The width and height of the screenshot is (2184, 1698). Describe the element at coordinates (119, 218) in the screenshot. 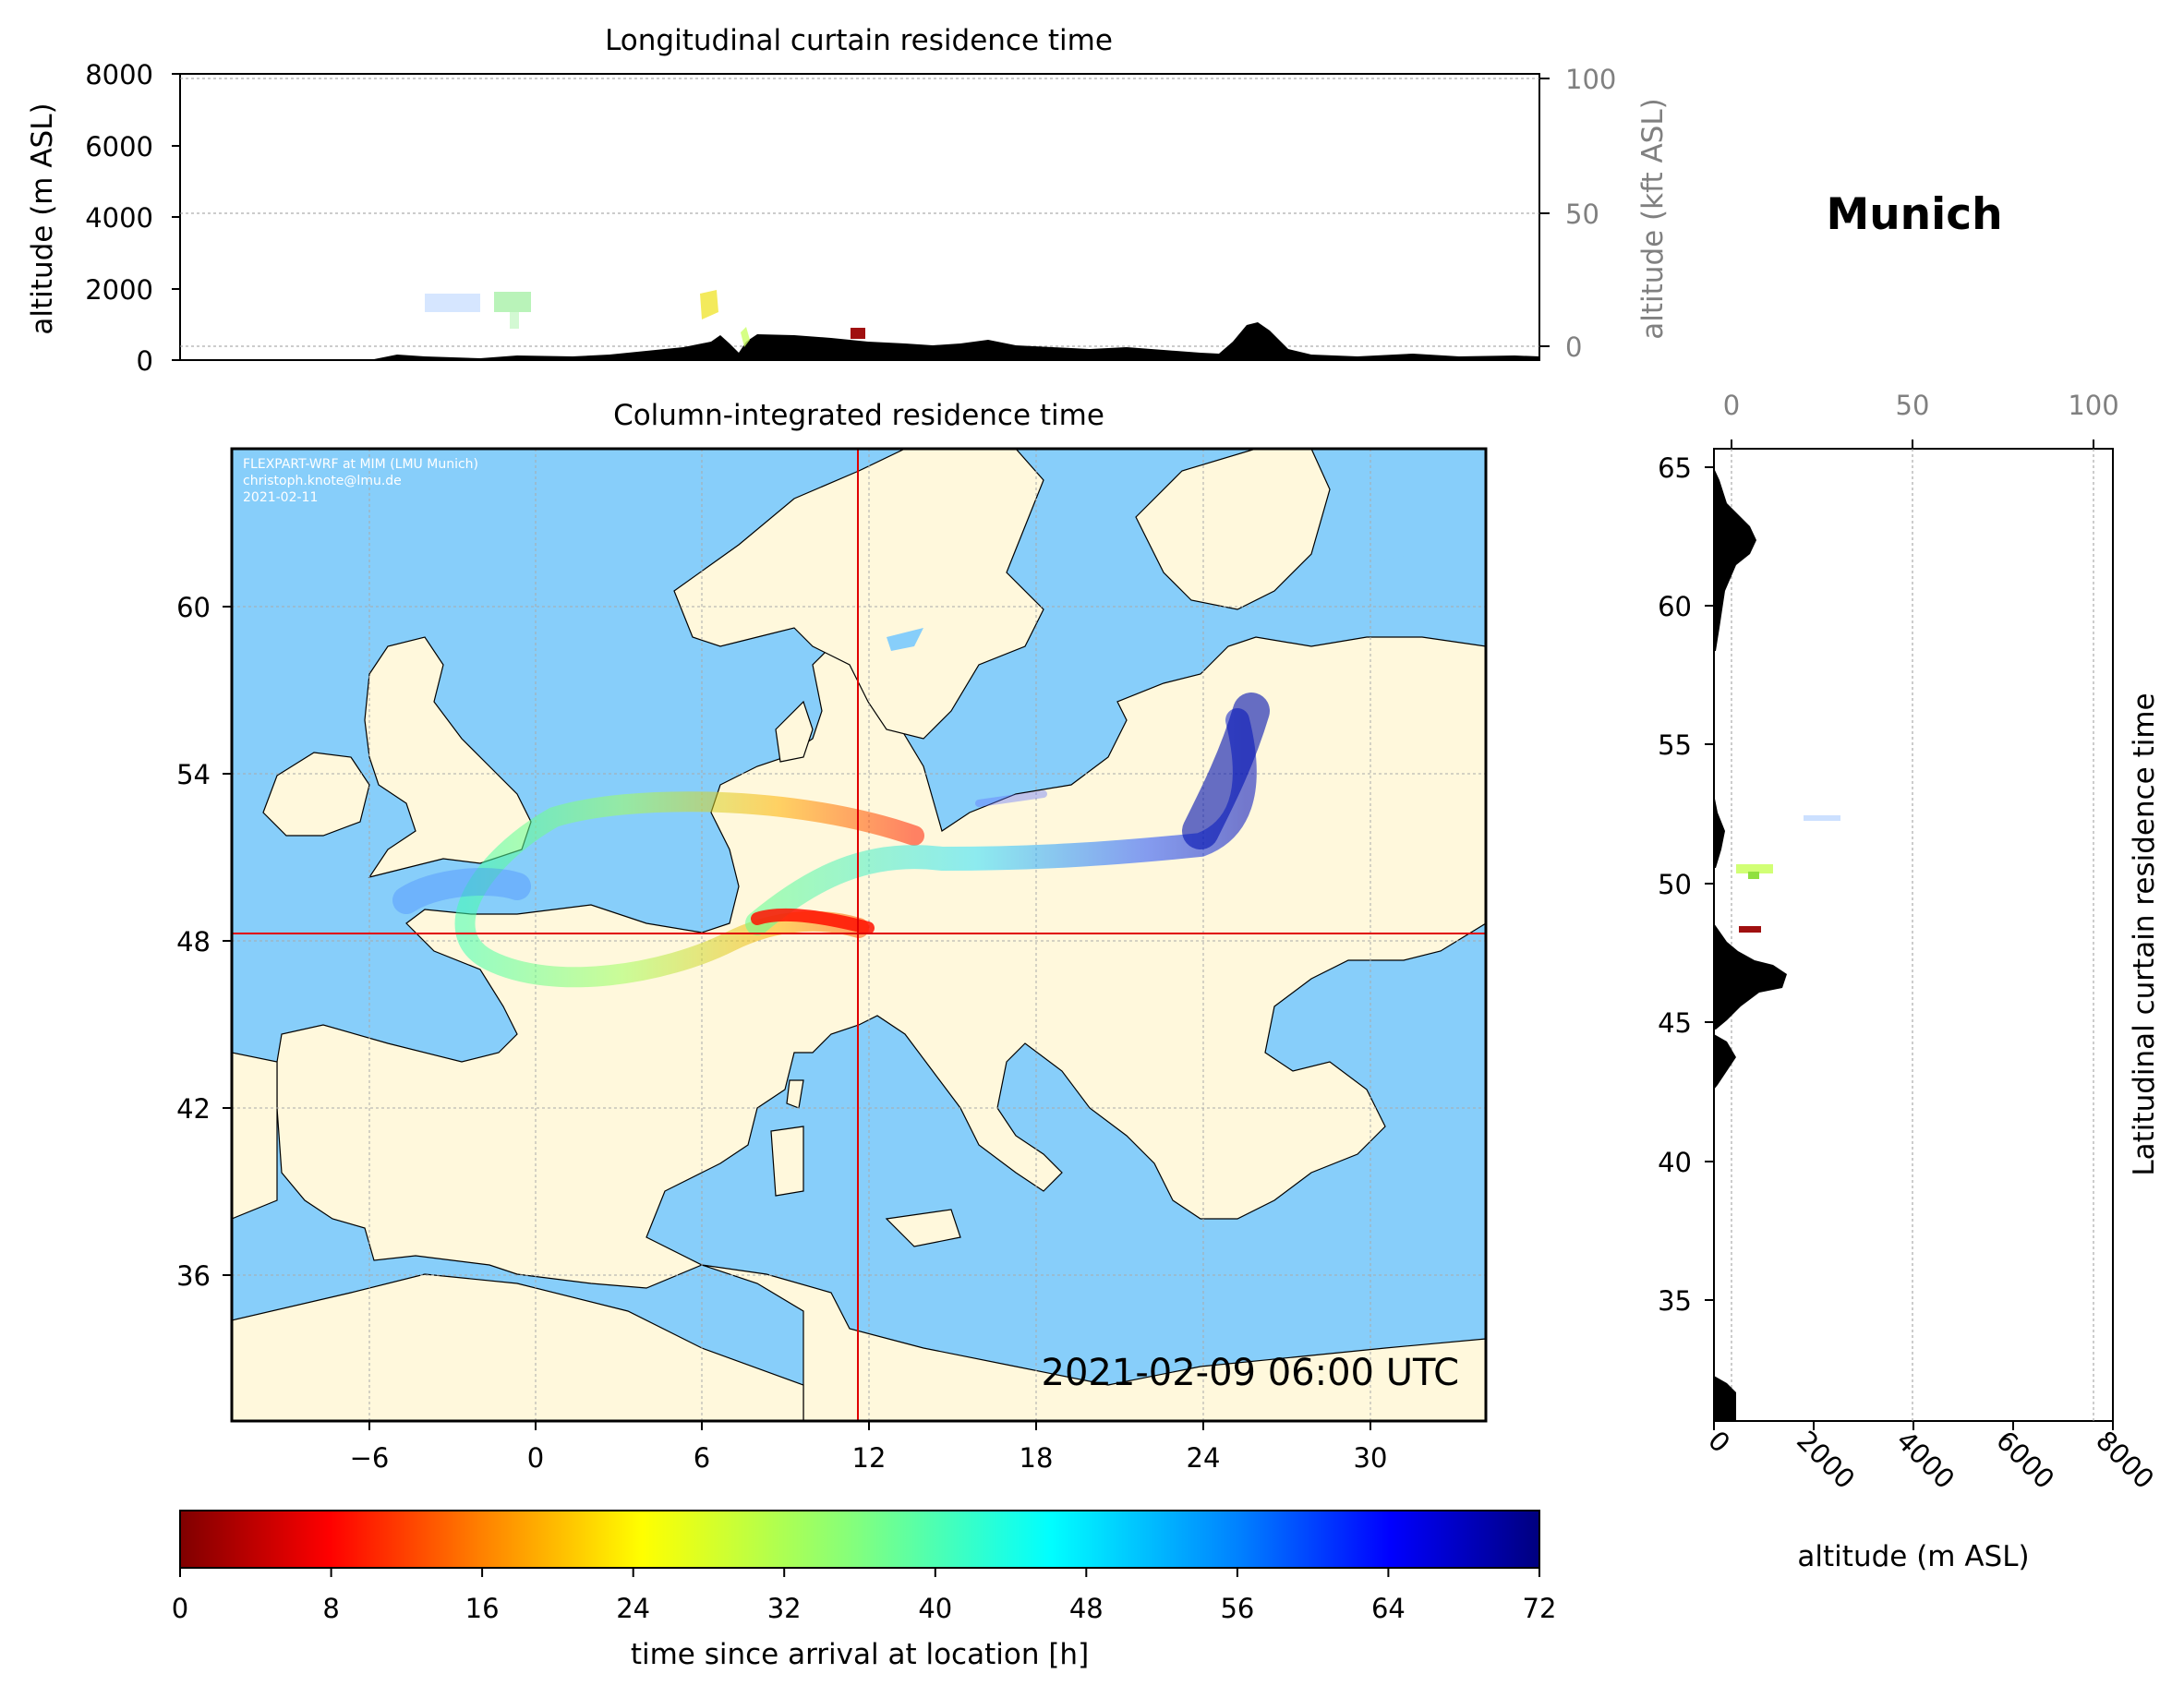

I see `top-ytick-label: 4000` at that location.